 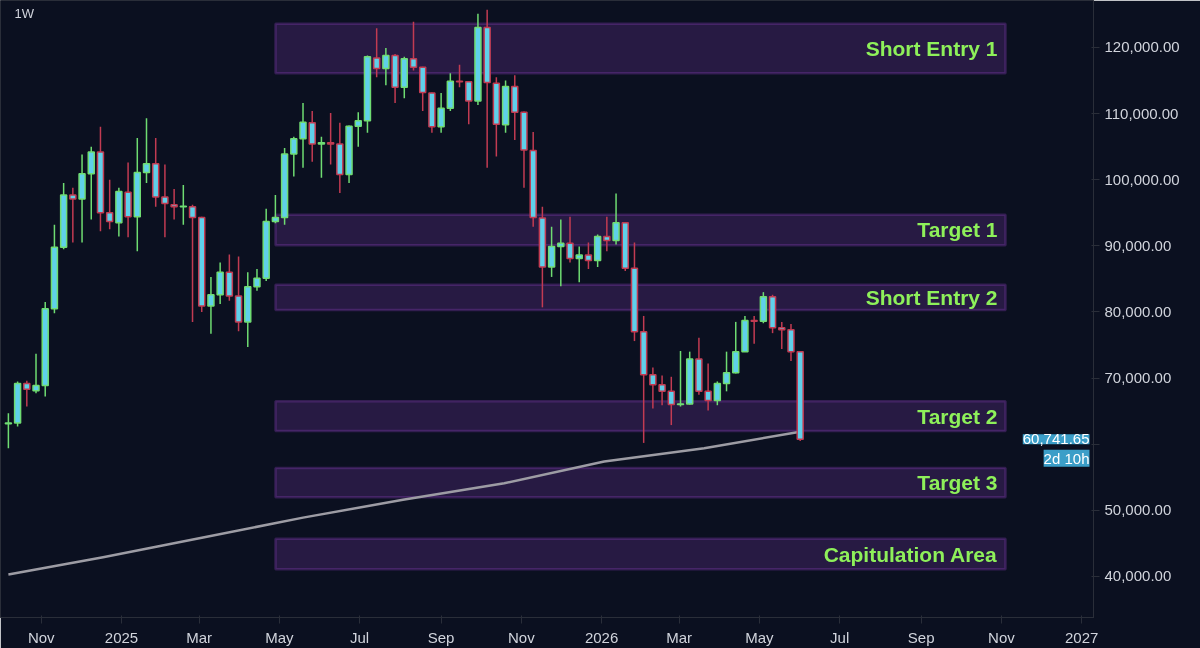 What do you see at coordinates (1142, 179) in the screenshot?
I see `y-tick-label: 100,000.00` at bounding box center [1142, 179].